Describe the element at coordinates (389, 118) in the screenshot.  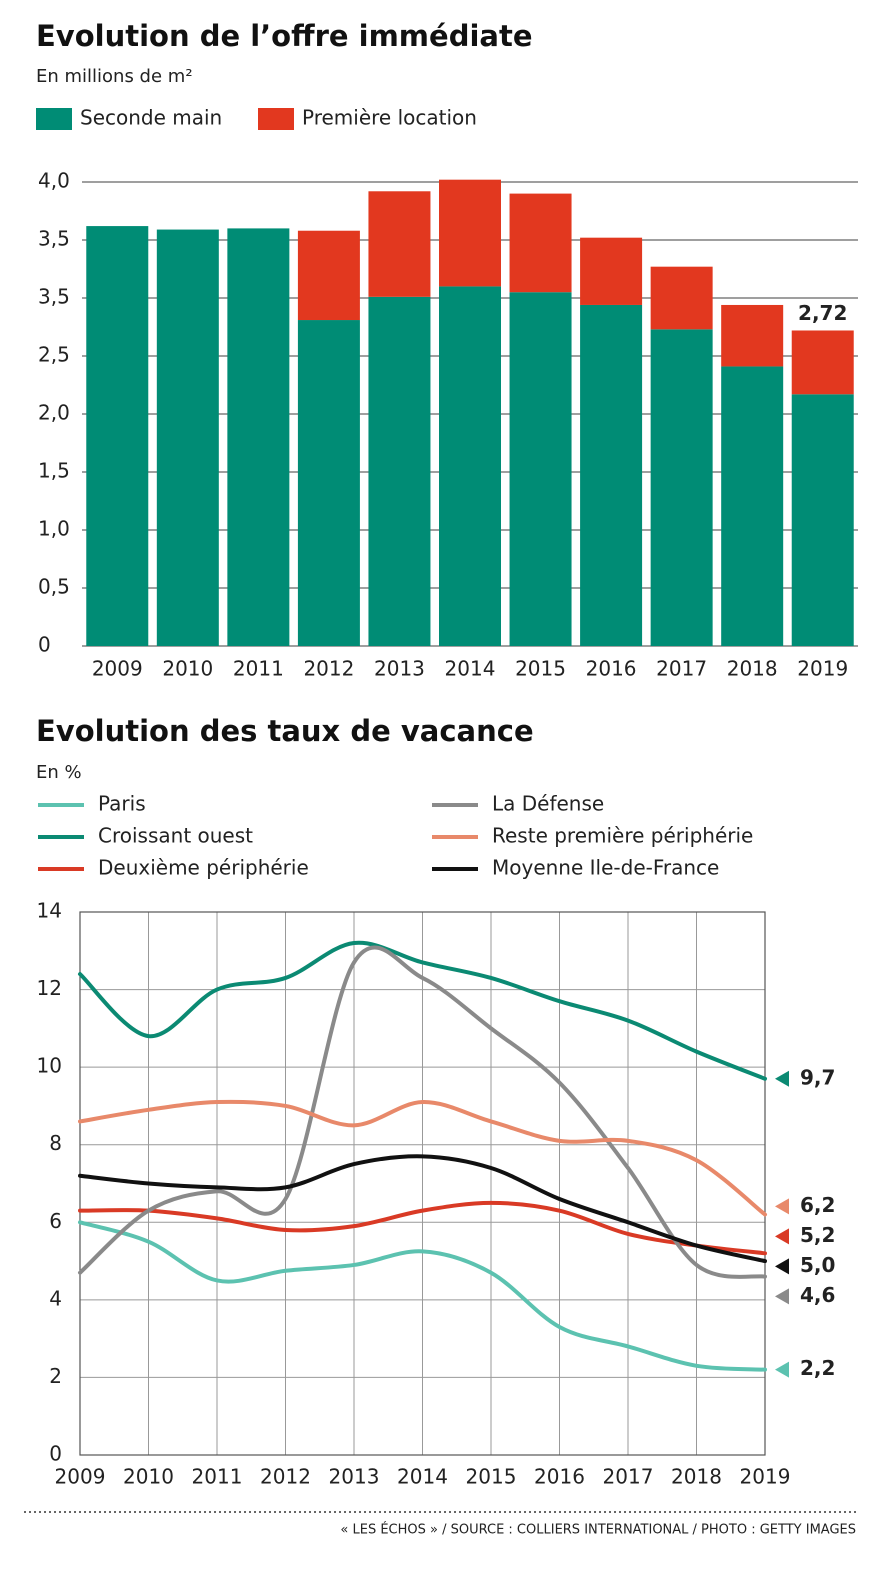
I see `legend-label: Première location` at that location.